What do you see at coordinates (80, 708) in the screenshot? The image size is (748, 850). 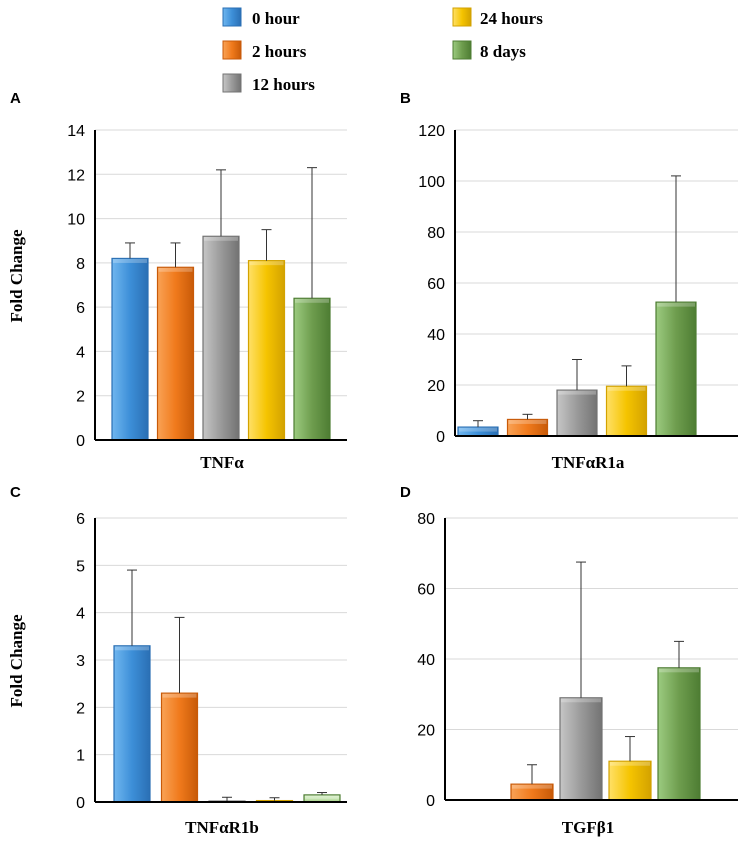 I see `y-tick-label-c-2: 2` at bounding box center [80, 708].